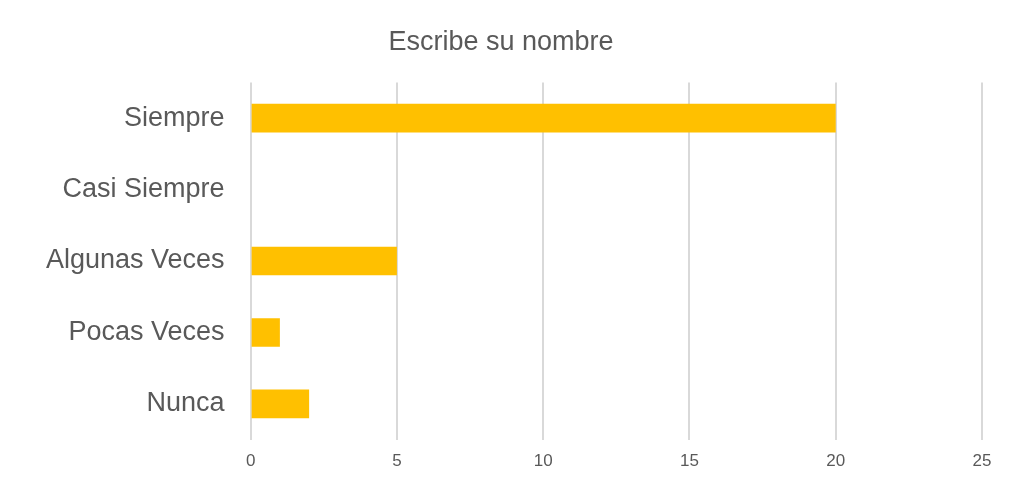 This screenshot has height=494, width=1010. I want to click on x-tick-label: 25, so click(982, 461).